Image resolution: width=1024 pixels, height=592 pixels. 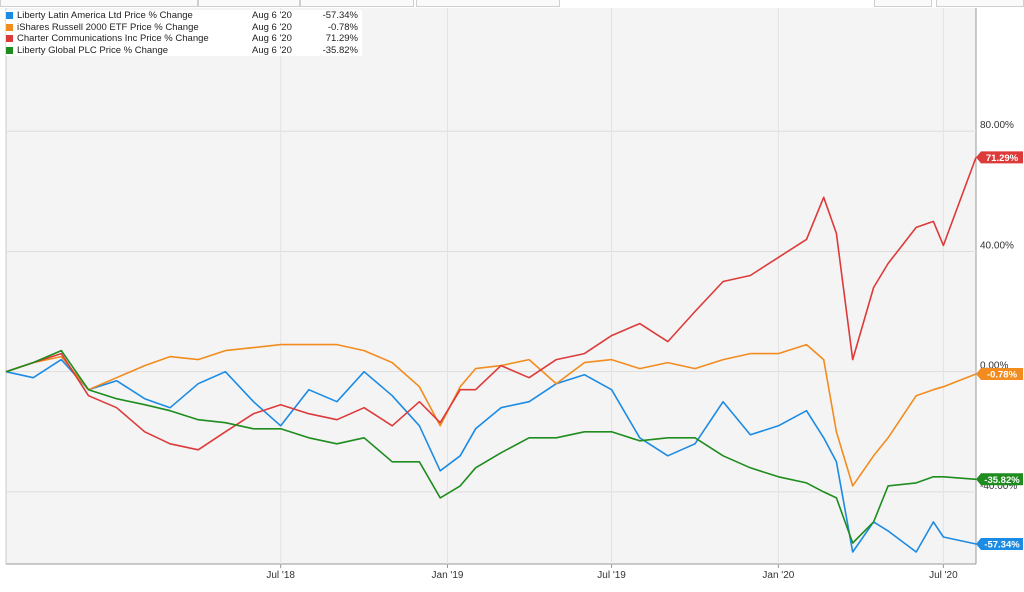 I want to click on x-tick-label: Jan '20, so click(x=778, y=575).